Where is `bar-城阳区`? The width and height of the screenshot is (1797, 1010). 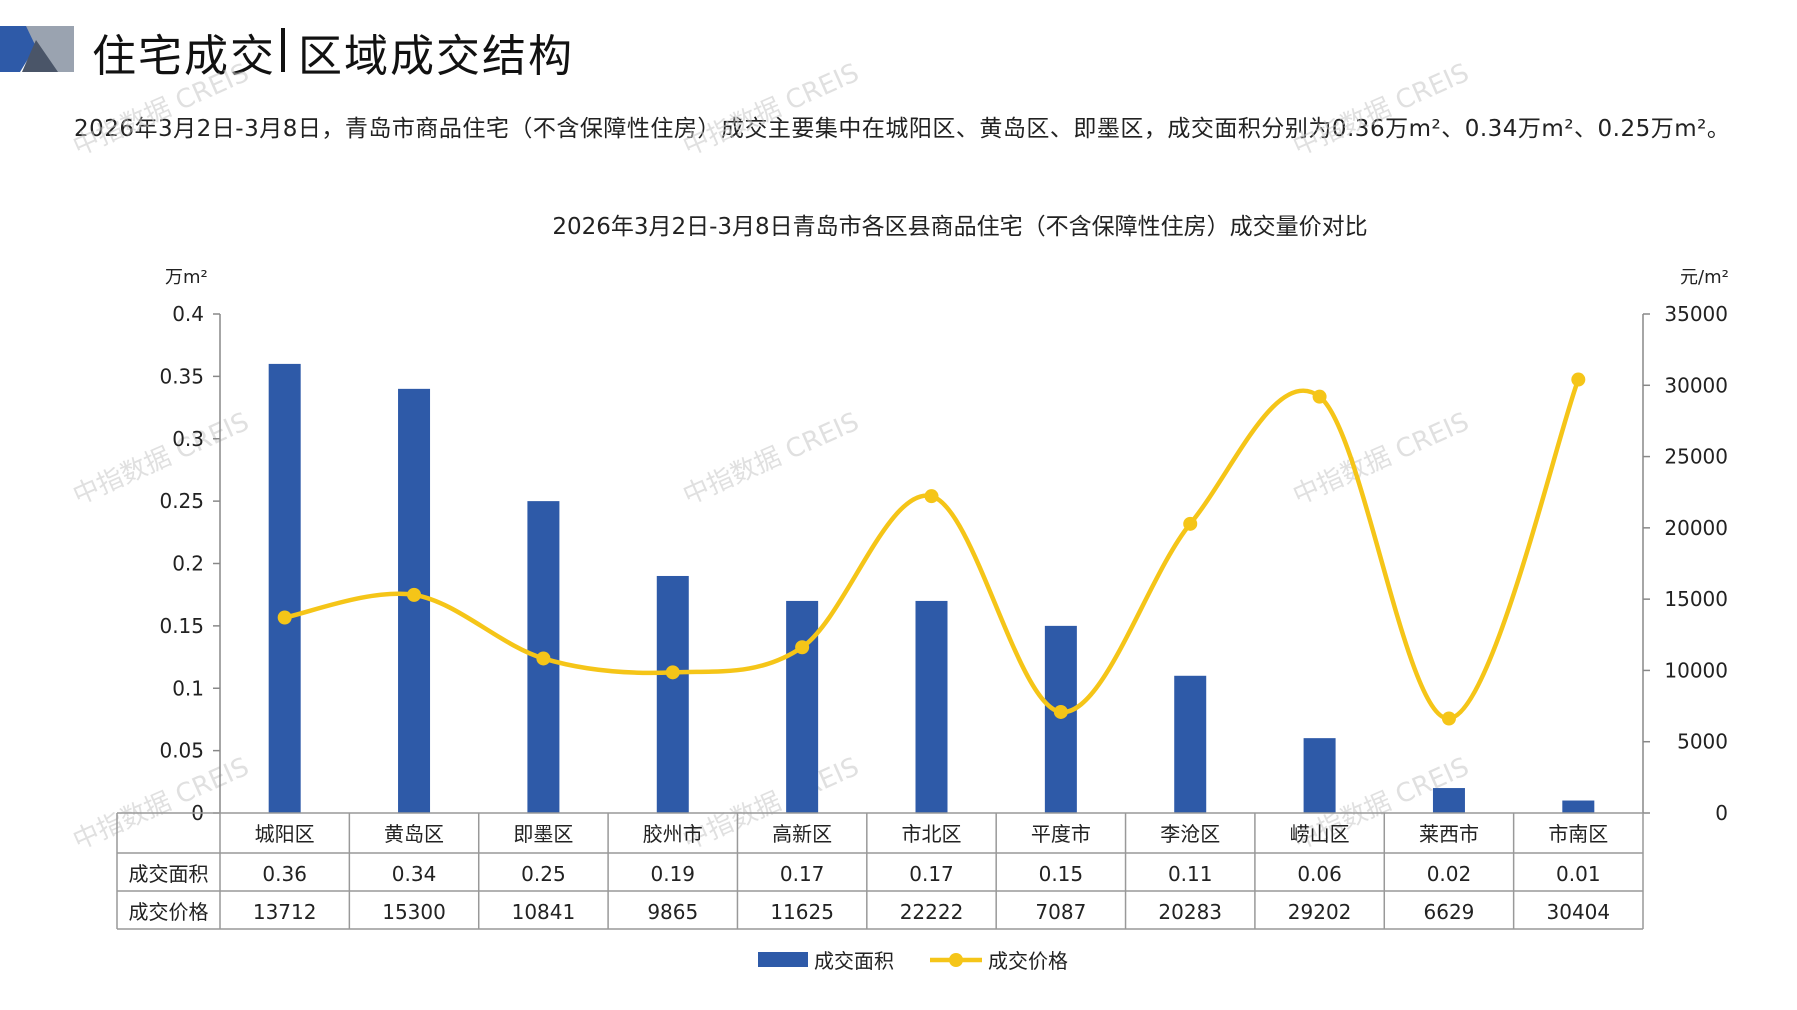
bar-城阳区 is located at coordinates (284, 588).